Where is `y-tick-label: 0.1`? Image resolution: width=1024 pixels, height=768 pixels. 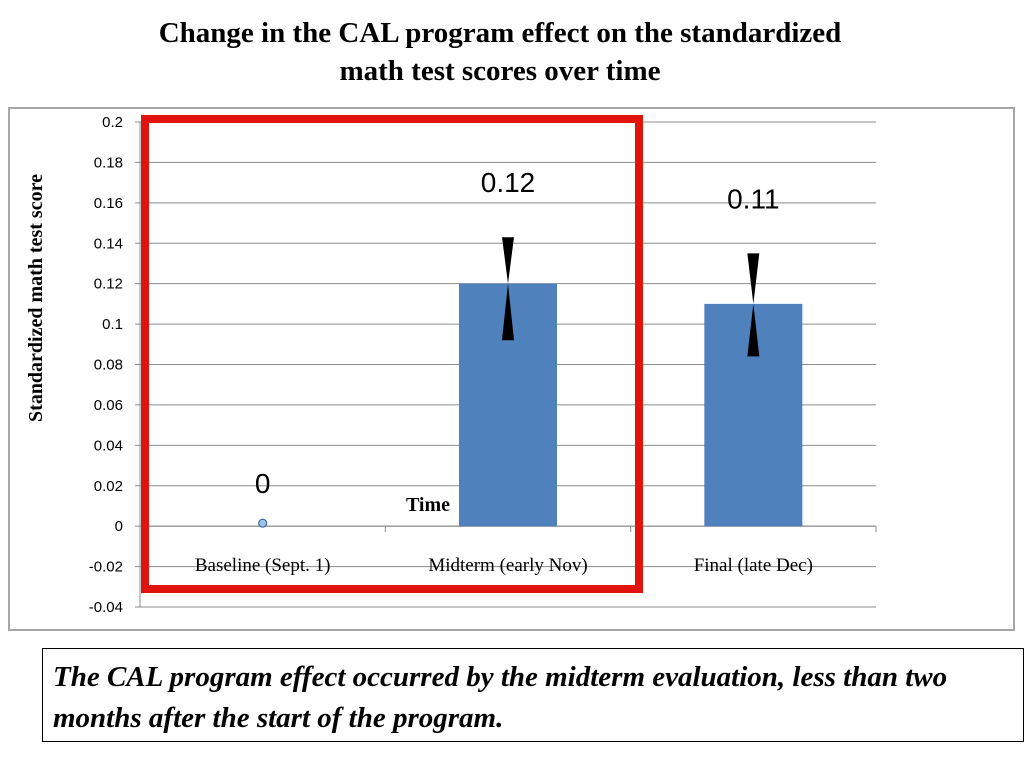
y-tick-label: 0.1 is located at coordinates (112, 324).